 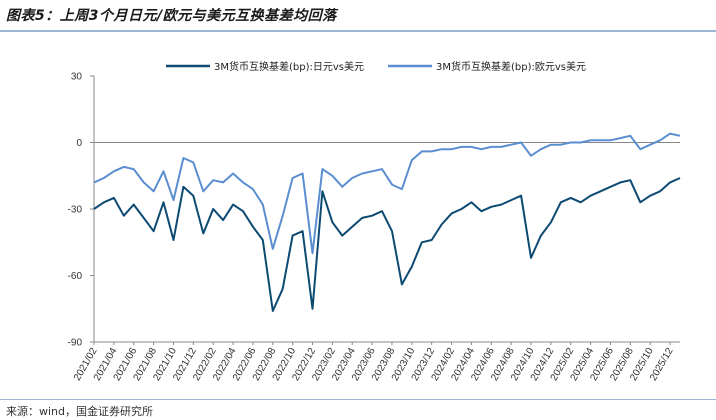 What do you see at coordinates (511, 66) in the screenshot?
I see `legend-label-eur: 3M货币互换基差(bp):欧元vs美元` at bounding box center [511, 66].